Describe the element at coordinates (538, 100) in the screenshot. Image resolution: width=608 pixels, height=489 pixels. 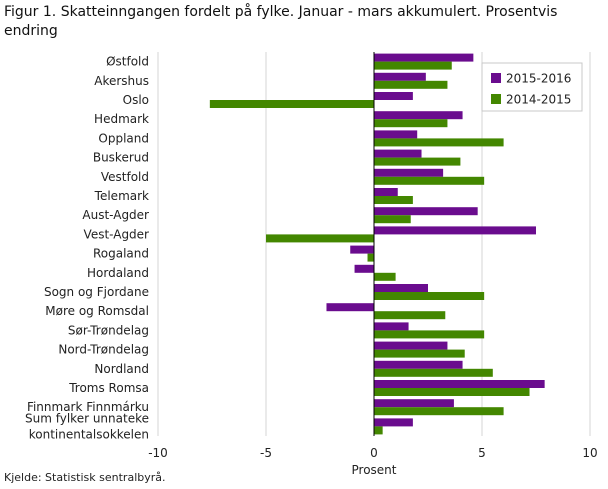
I see `legend-label-series2: 2014-2015` at that location.